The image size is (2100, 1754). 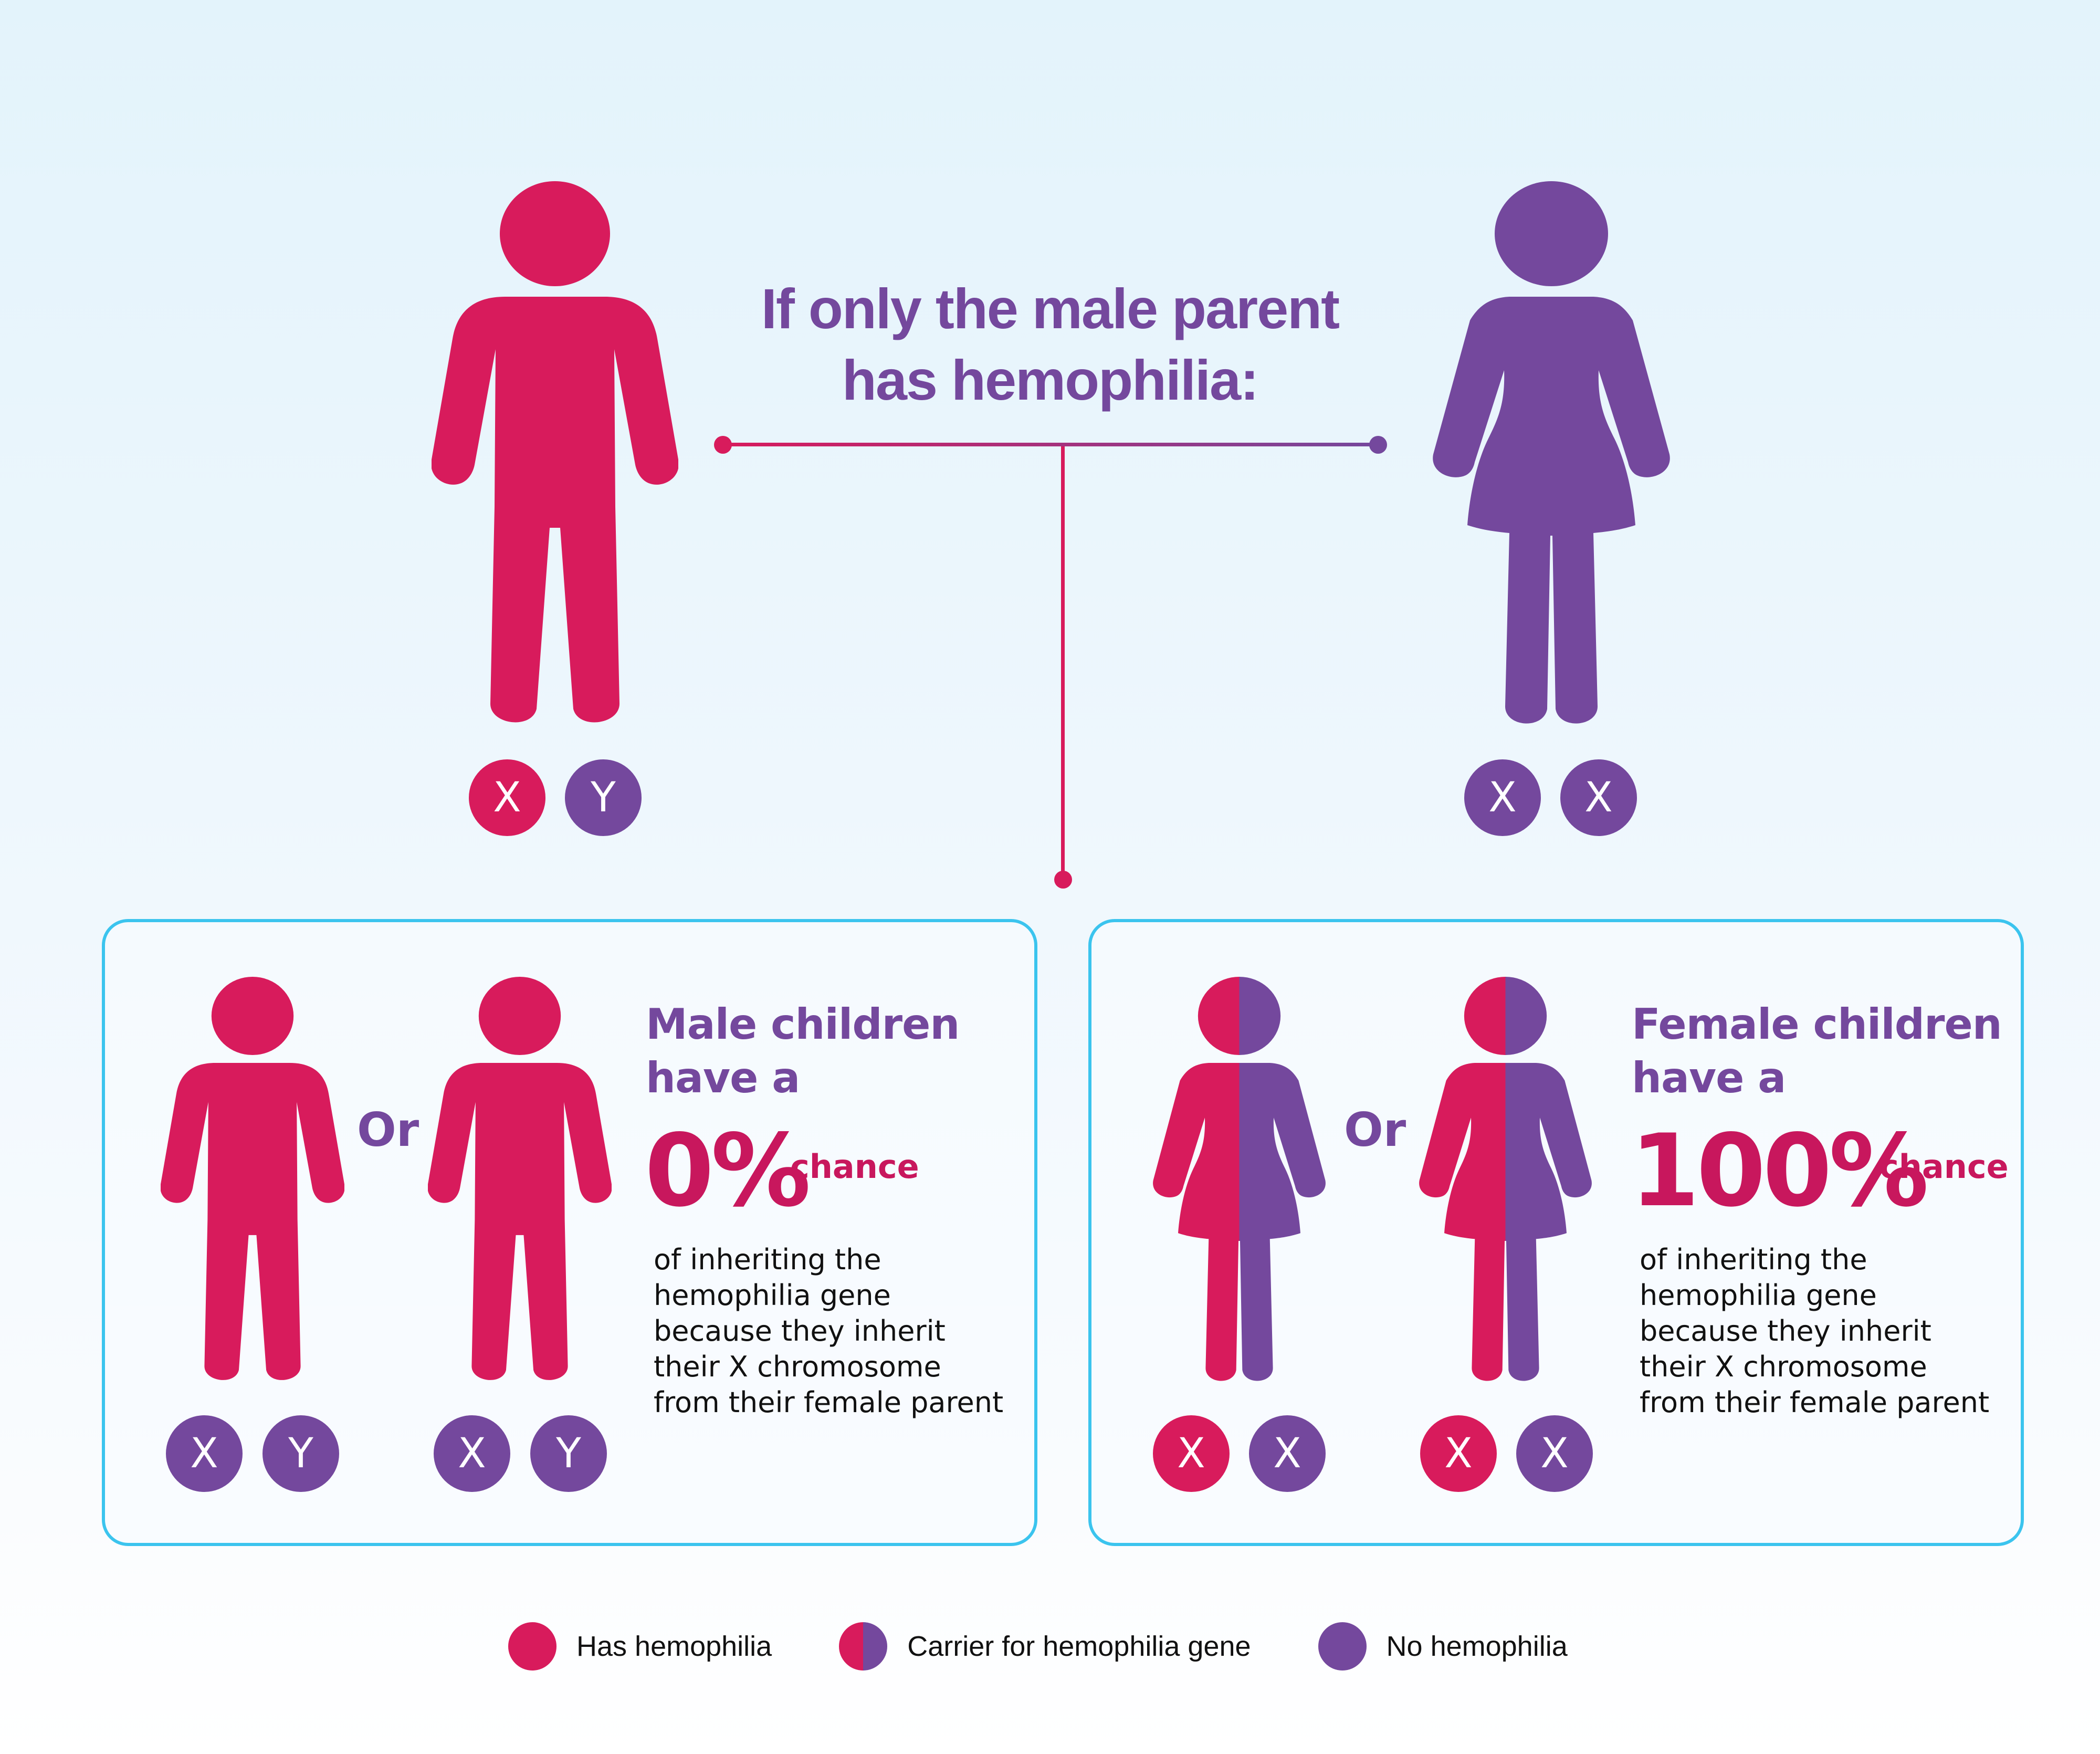 I want to click on female-children-heading: Female children have a, so click(x=1817, y=1051).